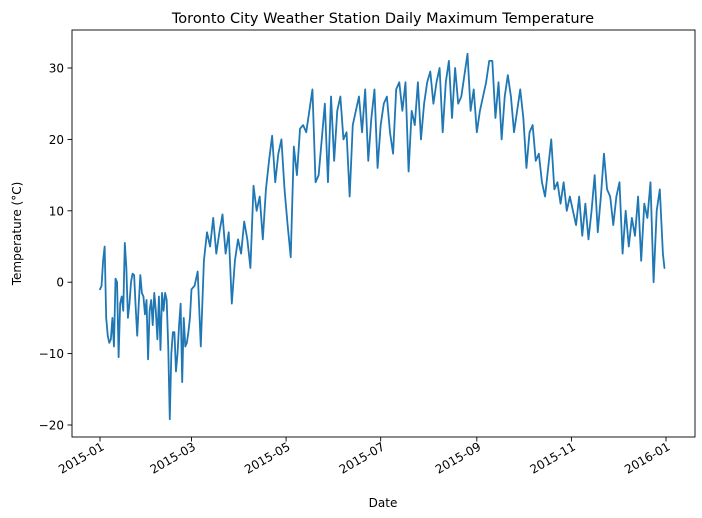  What do you see at coordinates (383, 503) in the screenshot?
I see `x-axis-label: Date` at bounding box center [383, 503].